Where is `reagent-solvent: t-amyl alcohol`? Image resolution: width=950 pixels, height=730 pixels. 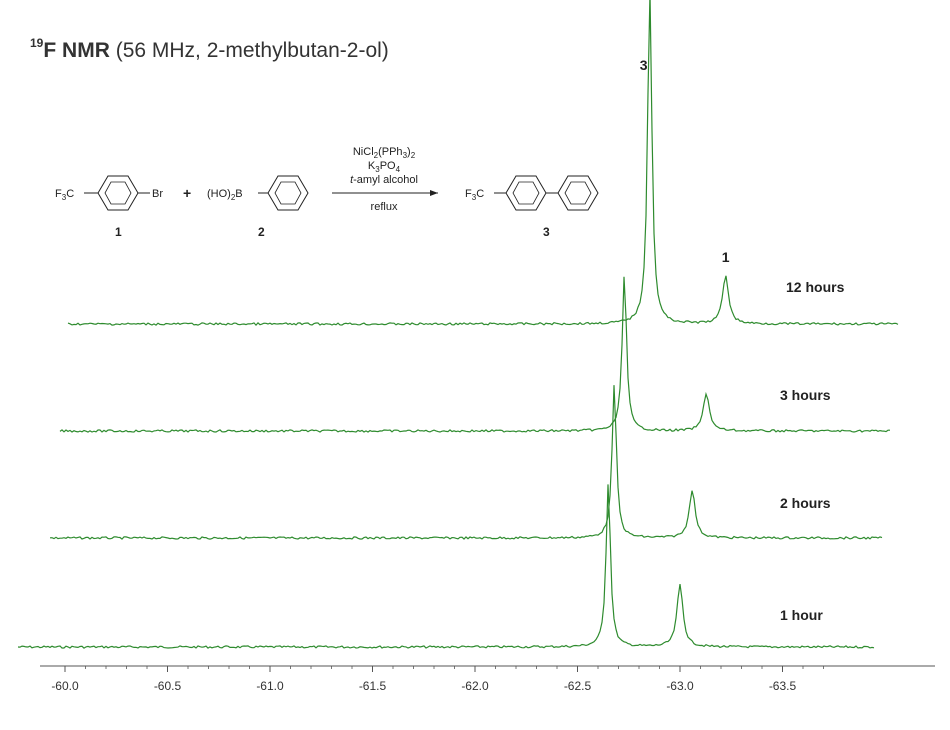 reagent-solvent: t-amyl alcohol is located at coordinates (384, 180).